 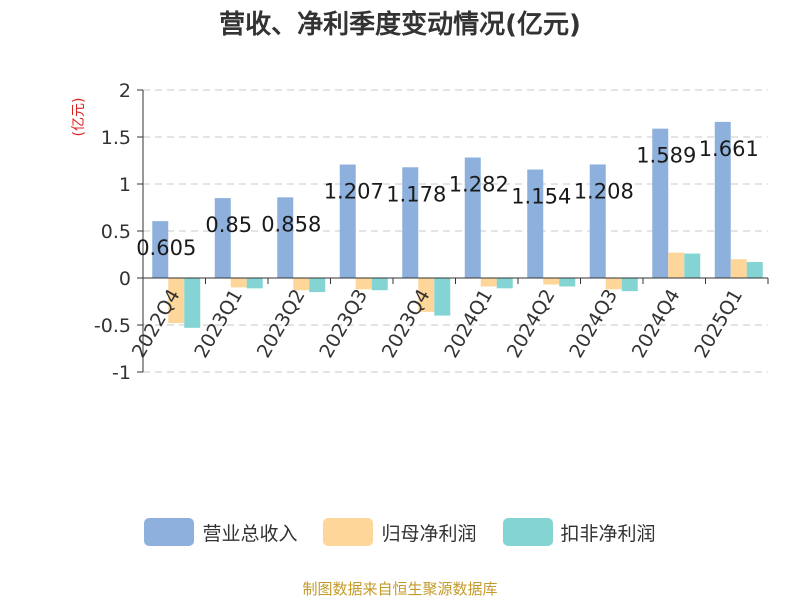 What do you see at coordinates (348, 532) in the screenshot?
I see `legend-swatch-net-profit` at bounding box center [348, 532].